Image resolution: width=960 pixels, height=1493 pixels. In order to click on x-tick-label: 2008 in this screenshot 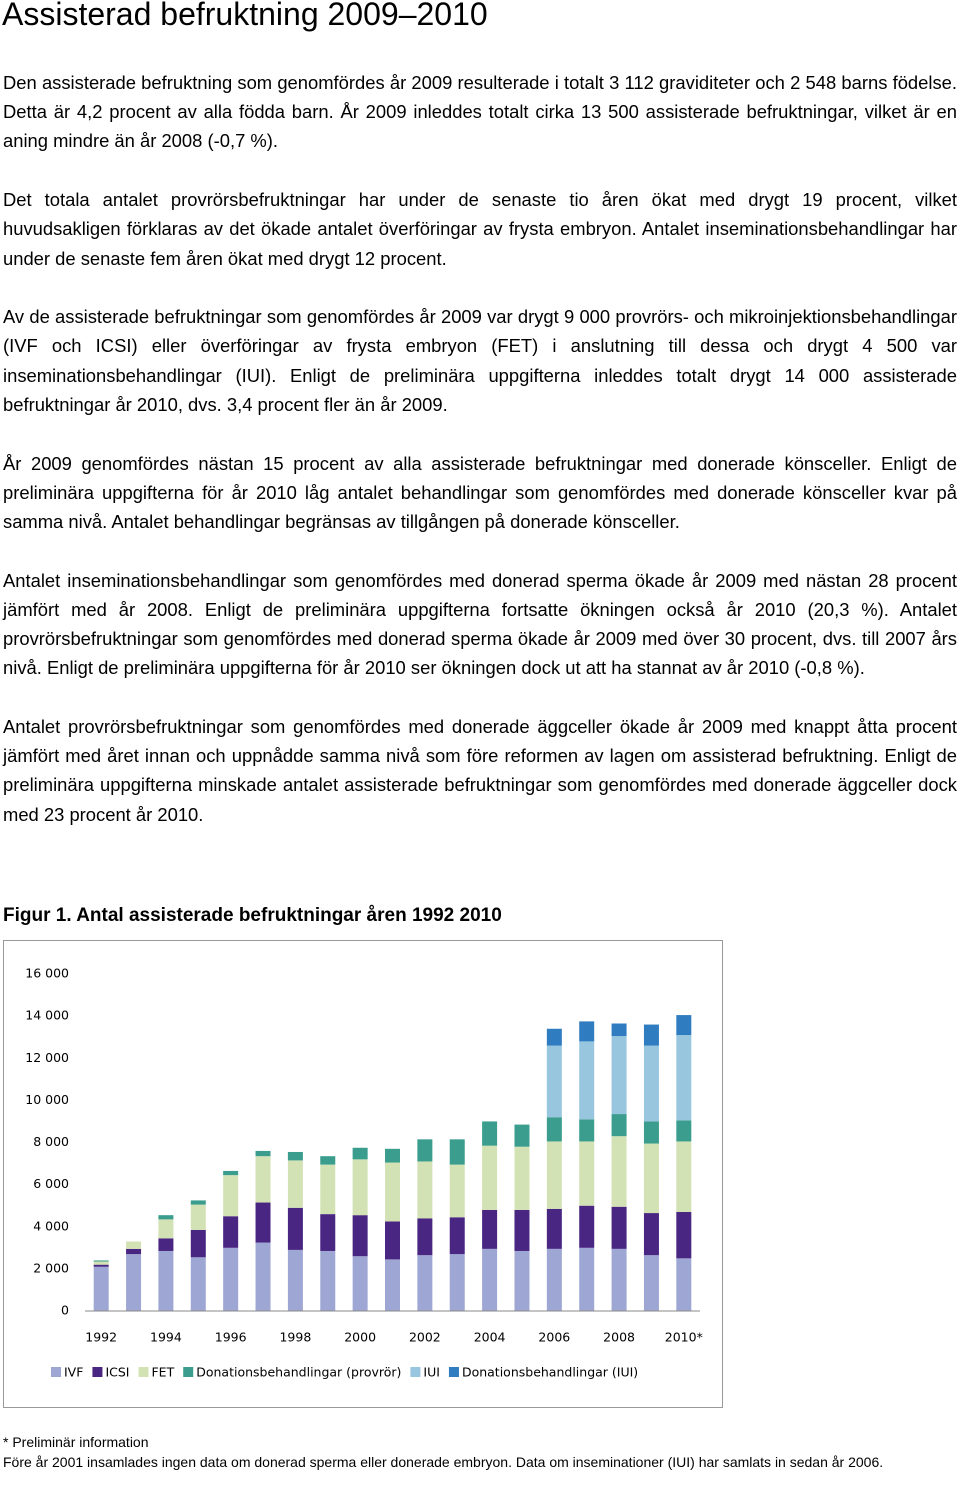, I will do `click(619, 1337)`.